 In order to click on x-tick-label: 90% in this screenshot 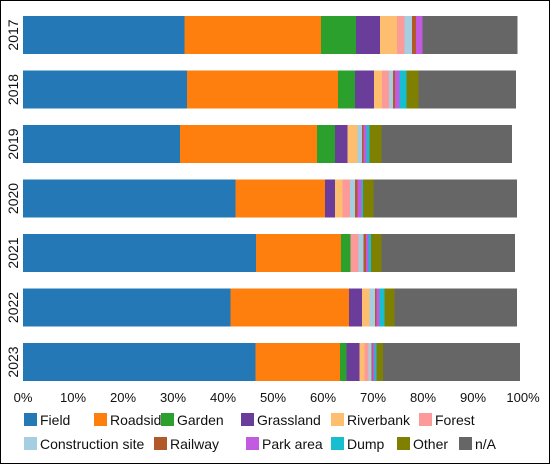, I will do `click(473, 397)`.